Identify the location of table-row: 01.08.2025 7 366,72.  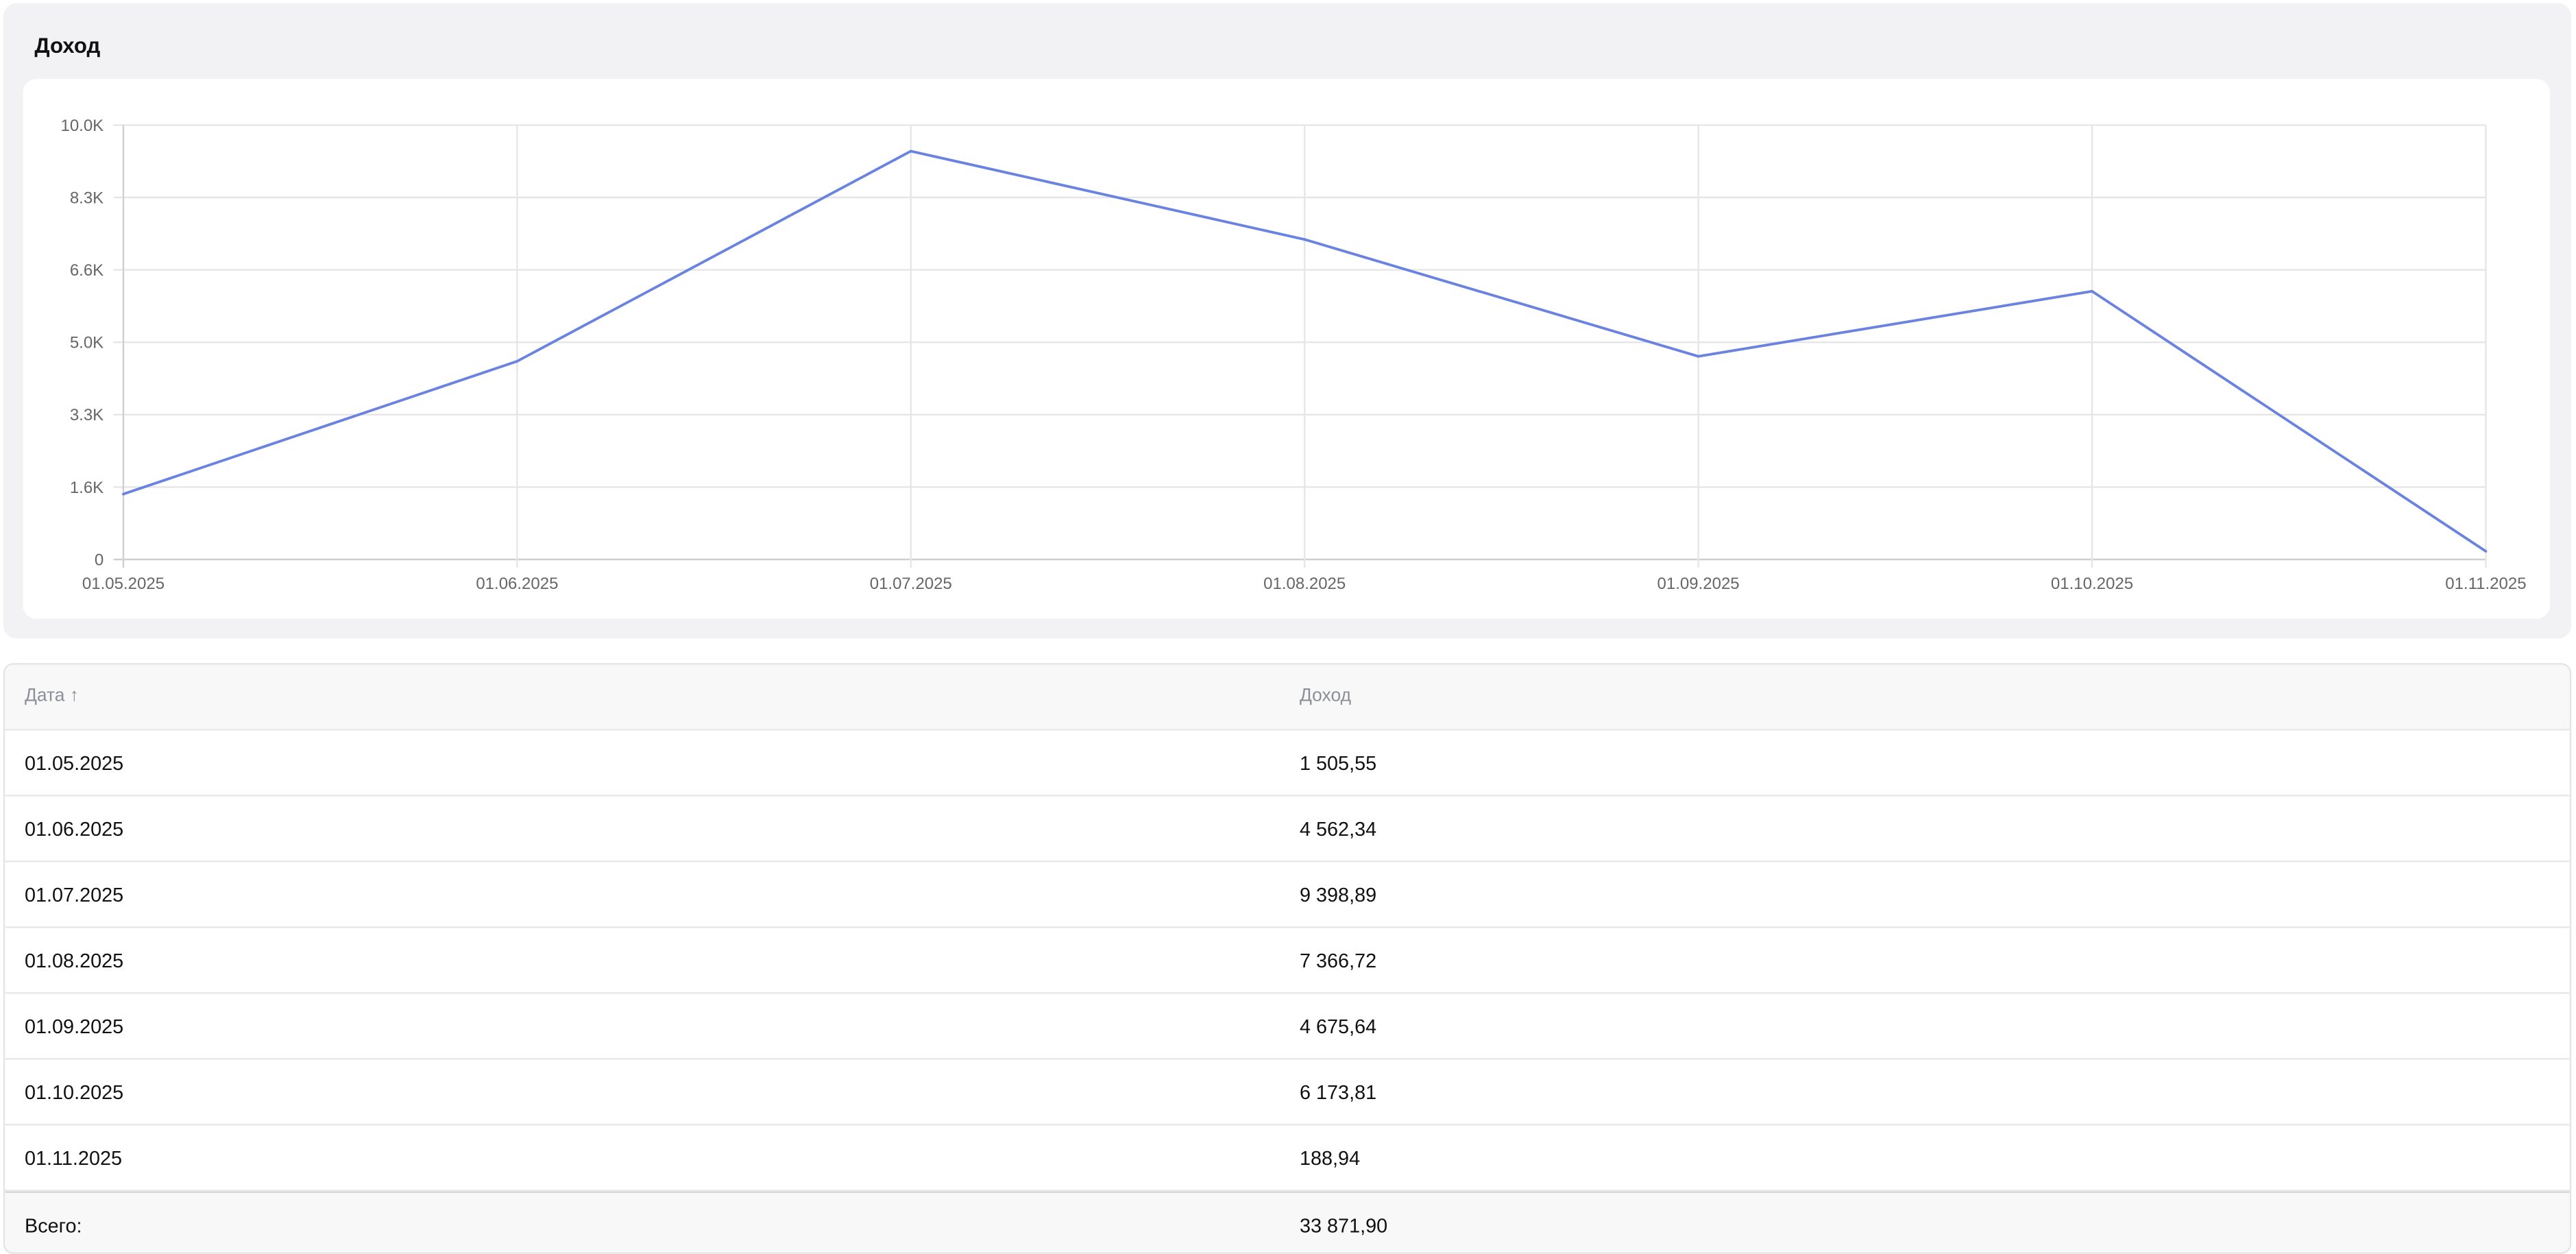
(1287, 961).